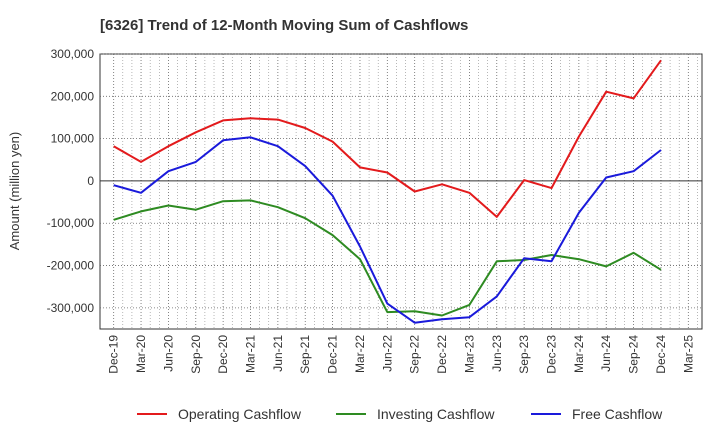 The height and width of the screenshot is (440, 720). Describe the element at coordinates (71, 223) in the screenshot. I see `y-tick-label: -100,000` at that location.